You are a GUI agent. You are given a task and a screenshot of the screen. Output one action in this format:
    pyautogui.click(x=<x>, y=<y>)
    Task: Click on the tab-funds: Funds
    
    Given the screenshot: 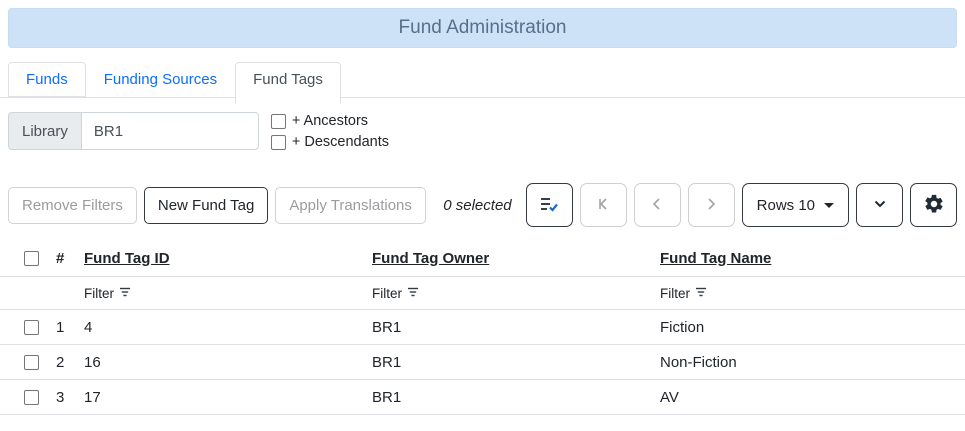 What is the action you would take?
    pyautogui.click(x=47, y=79)
    